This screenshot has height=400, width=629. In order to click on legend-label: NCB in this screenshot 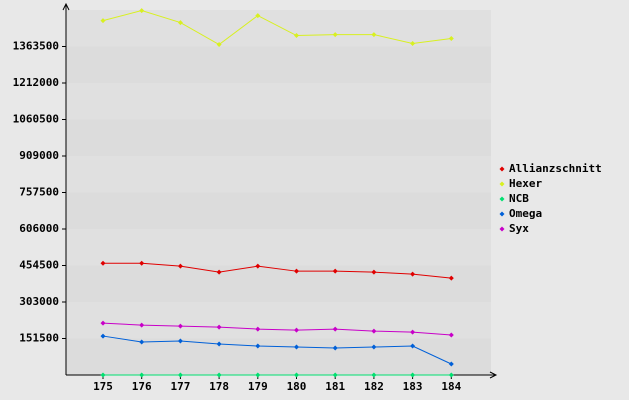, I will do `click(519, 198)`.